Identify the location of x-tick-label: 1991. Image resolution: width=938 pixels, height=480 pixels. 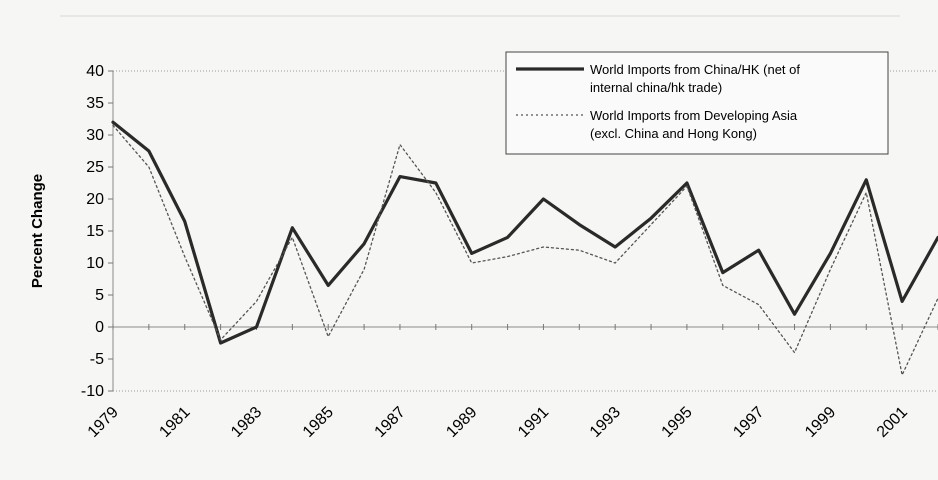
(533, 422).